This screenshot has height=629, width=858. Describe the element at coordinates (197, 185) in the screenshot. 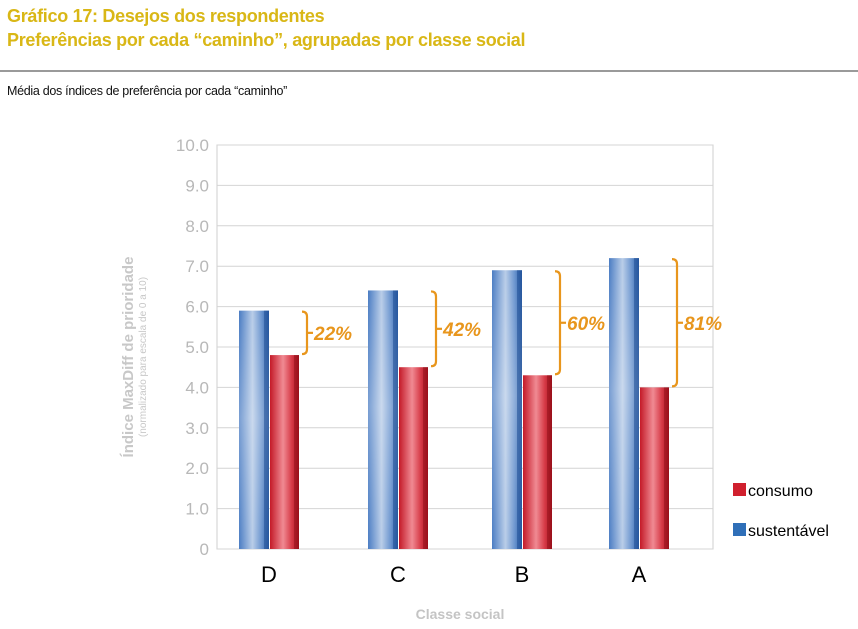

I see `y-tick-label: 9.0` at that location.